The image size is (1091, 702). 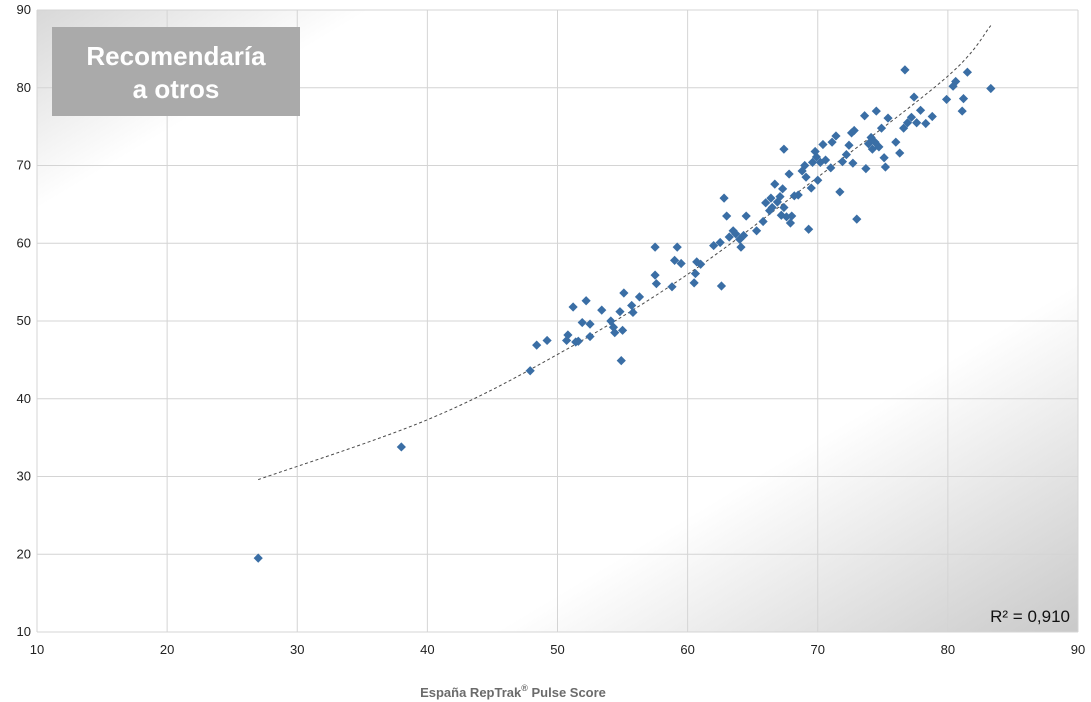 What do you see at coordinates (24, 9) in the screenshot?
I see `y-tick-label: 90` at bounding box center [24, 9].